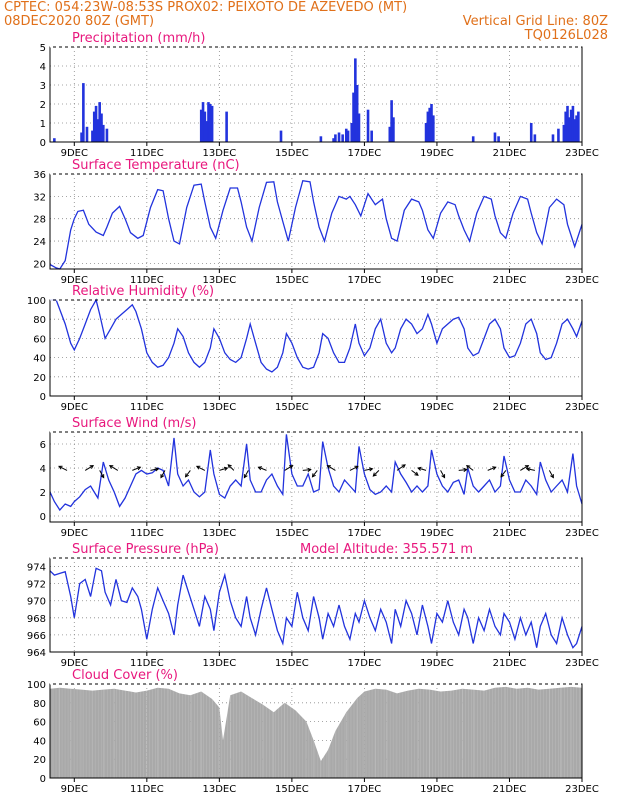 This screenshot has width=618, height=800. What do you see at coordinates (36, 568) in the screenshot?
I see `y-tick-label: 974` at bounding box center [36, 568].